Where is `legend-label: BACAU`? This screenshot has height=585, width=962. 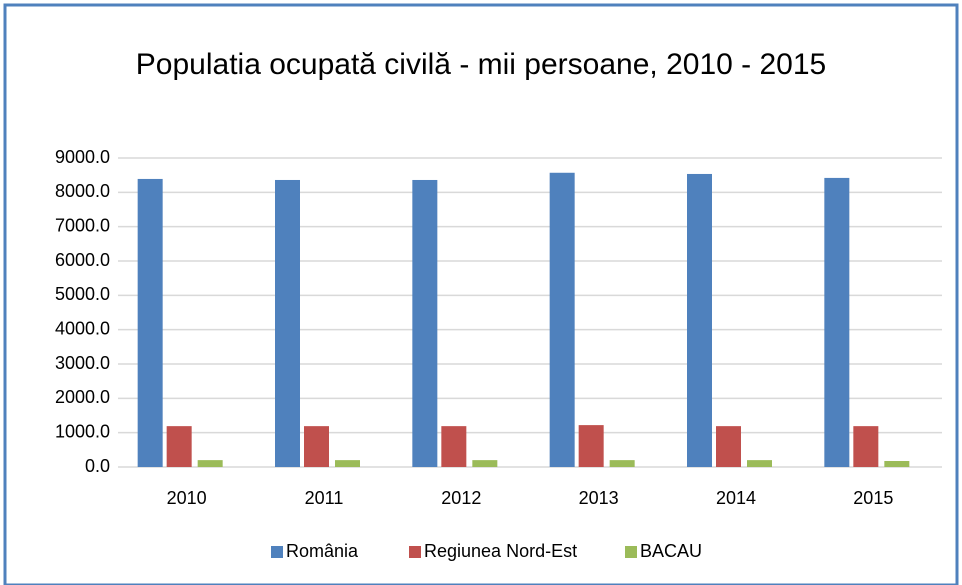 legend-label: BACAU is located at coordinates (671, 551).